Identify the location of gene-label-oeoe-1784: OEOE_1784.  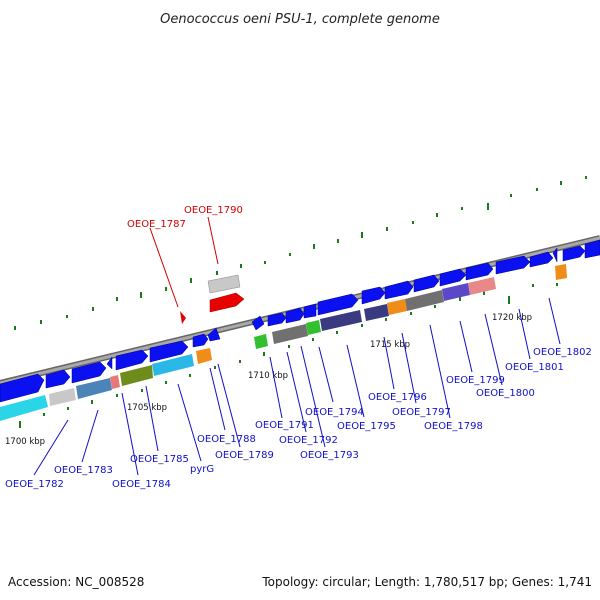
(141, 484).